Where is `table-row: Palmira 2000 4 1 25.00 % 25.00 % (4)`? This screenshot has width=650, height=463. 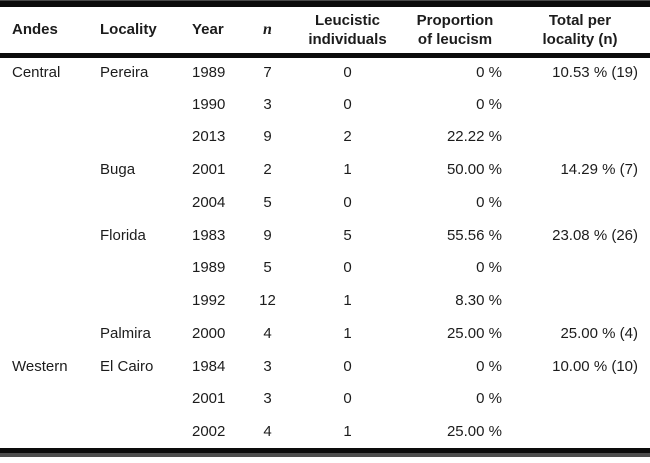 table-row: Palmira 2000 4 1 25.00 % 25.00 % (4) is located at coordinates (325, 333).